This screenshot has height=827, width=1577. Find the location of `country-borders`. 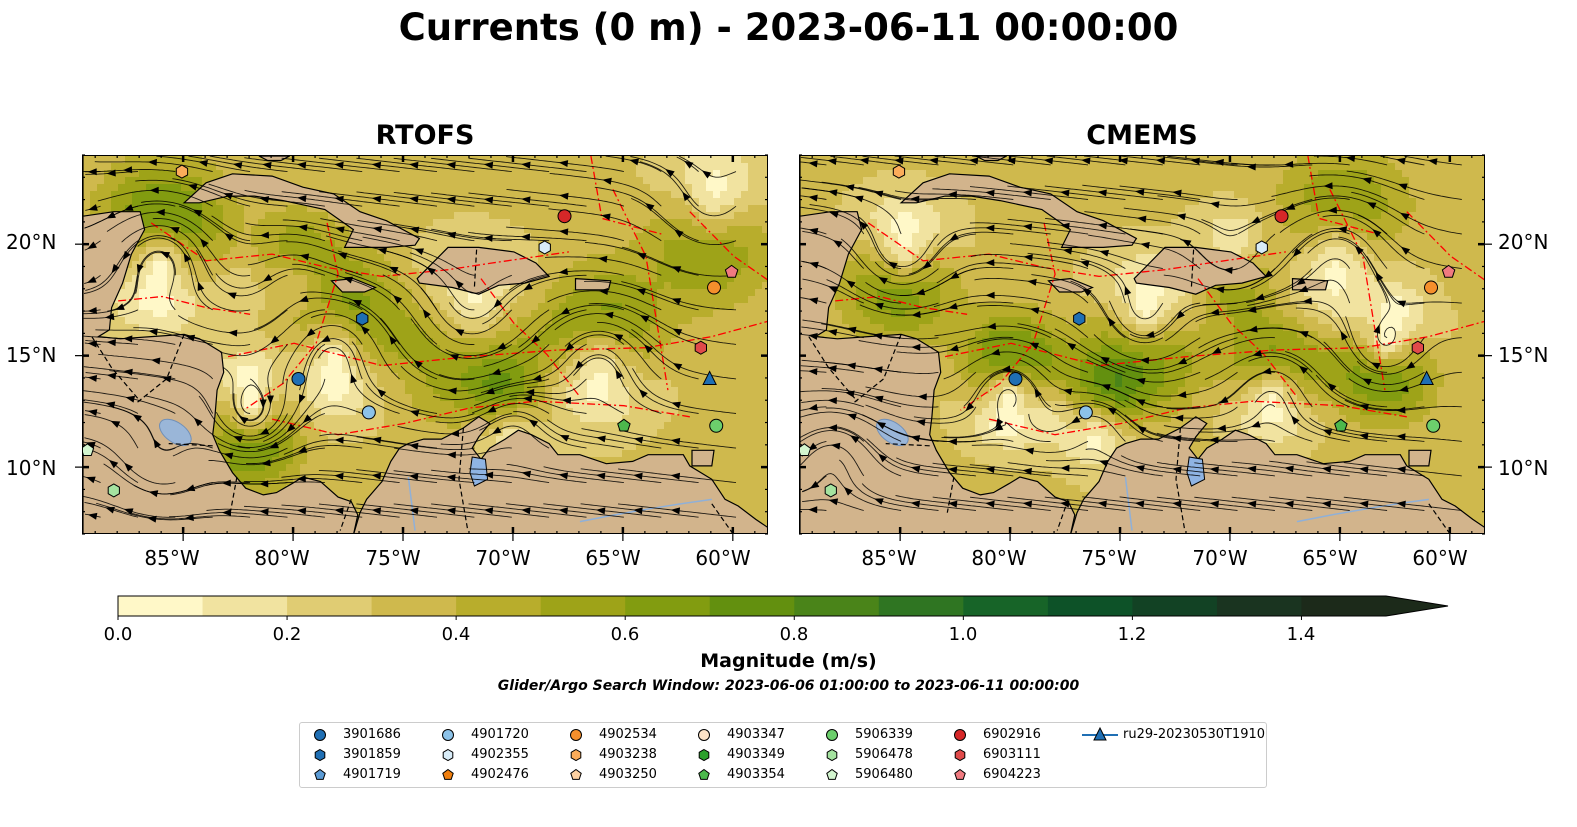

country-borders is located at coordinates (412, 391).